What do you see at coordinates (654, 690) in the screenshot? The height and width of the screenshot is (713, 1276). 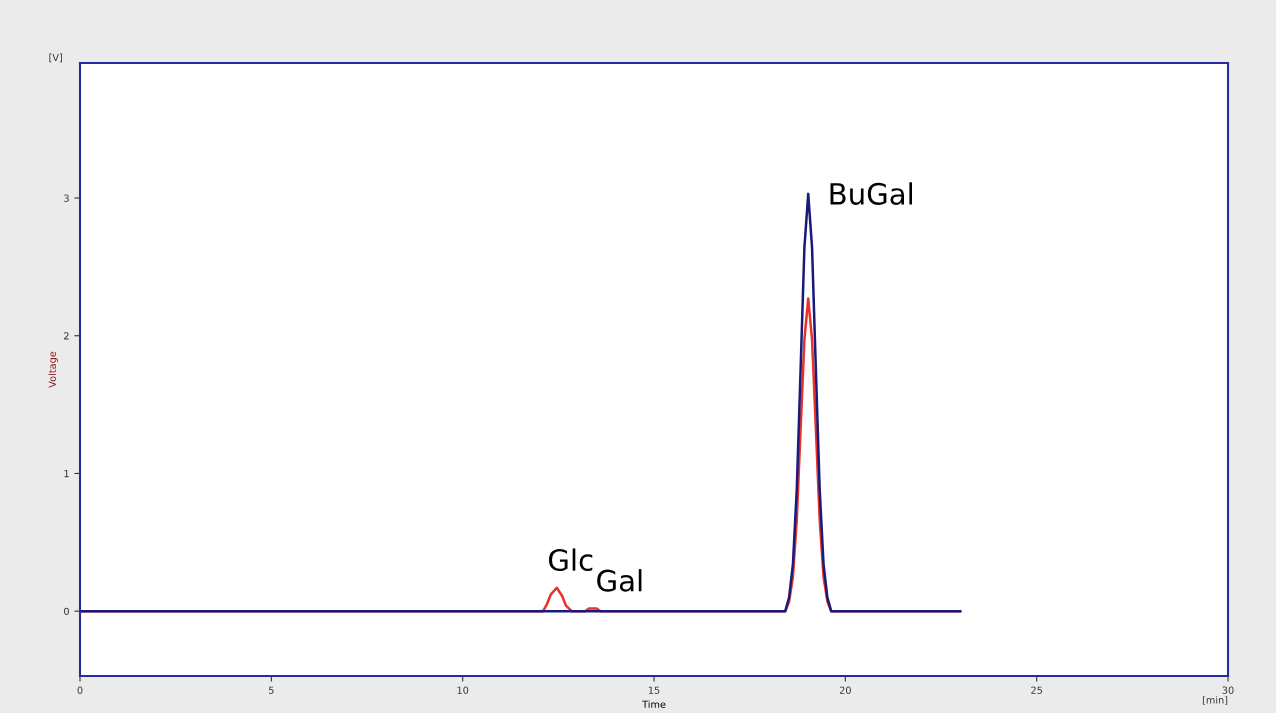 I see `x-tick-label: 15` at bounding box center [654, 690].